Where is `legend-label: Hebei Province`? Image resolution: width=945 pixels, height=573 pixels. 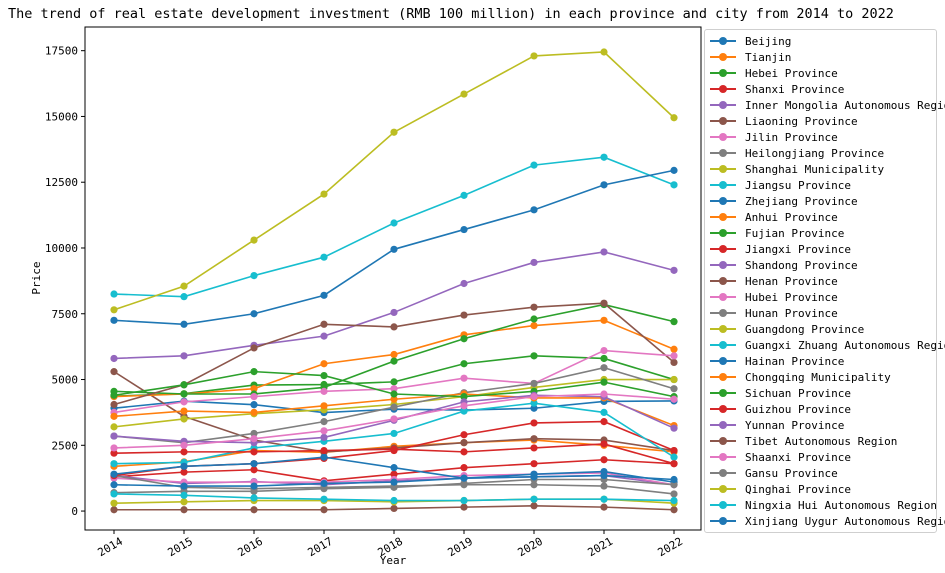
legend-label: Hebei Province is located at coordinates (791, 73).